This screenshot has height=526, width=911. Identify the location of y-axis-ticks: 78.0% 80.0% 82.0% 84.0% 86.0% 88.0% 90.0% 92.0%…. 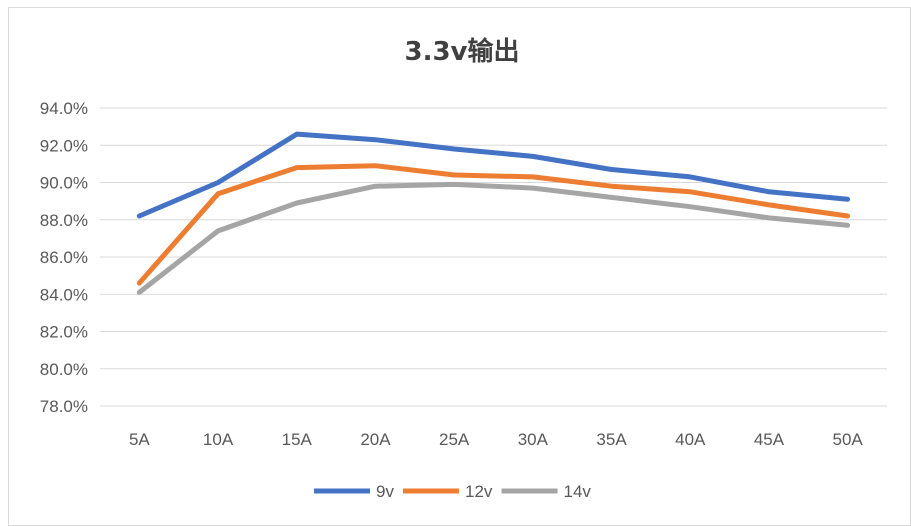
(64, 257).